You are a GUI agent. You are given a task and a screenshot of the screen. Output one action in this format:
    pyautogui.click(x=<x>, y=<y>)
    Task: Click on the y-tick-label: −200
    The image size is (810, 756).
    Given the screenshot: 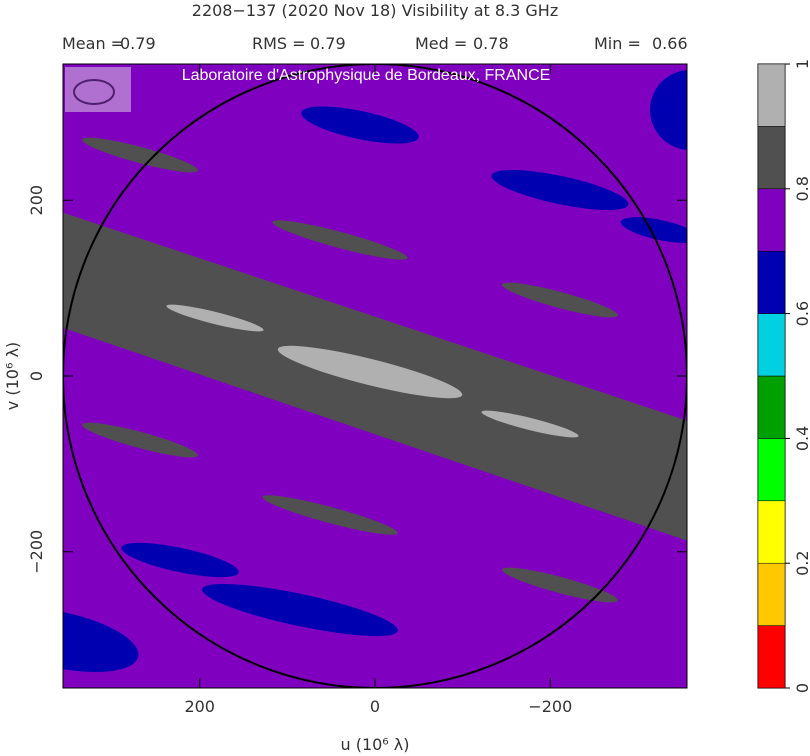 What is the action you would take?
    pyautogui.click(x=36, y=552)
    